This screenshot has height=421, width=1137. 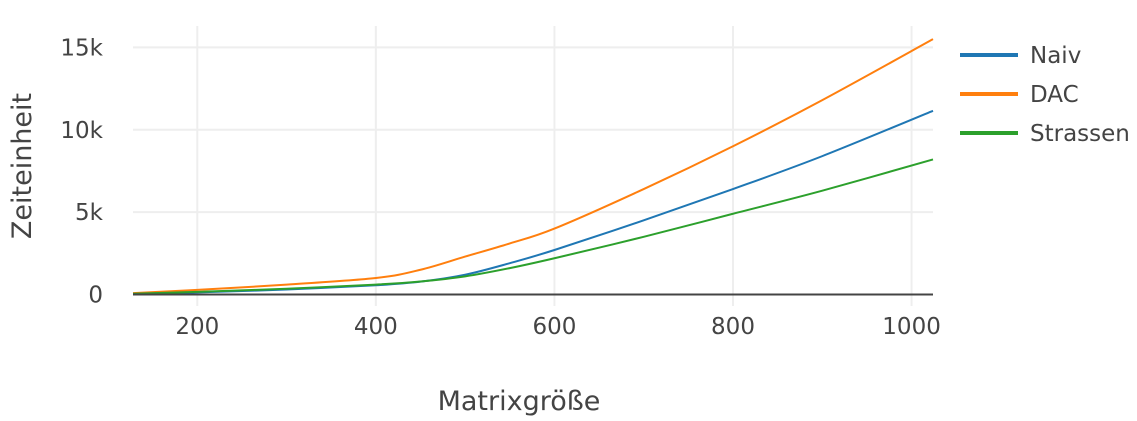 What do you see at coordinates (22, 166) in the screenshot?
I see `y-axis-title: Zeiteinheit` at bounding box center [22, 166].